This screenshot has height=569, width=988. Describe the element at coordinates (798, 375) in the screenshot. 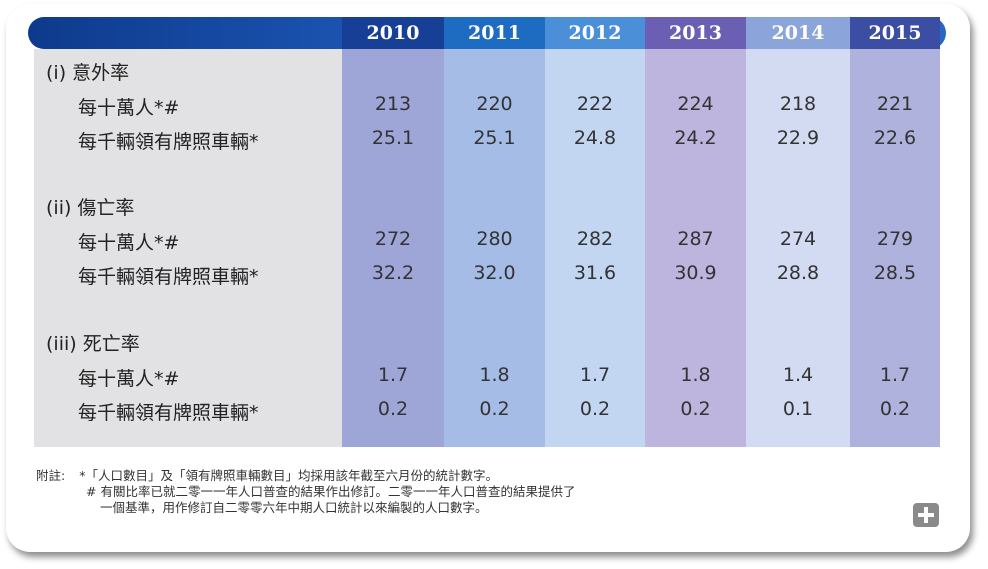

I see `table-cell: 1.4` at that location.